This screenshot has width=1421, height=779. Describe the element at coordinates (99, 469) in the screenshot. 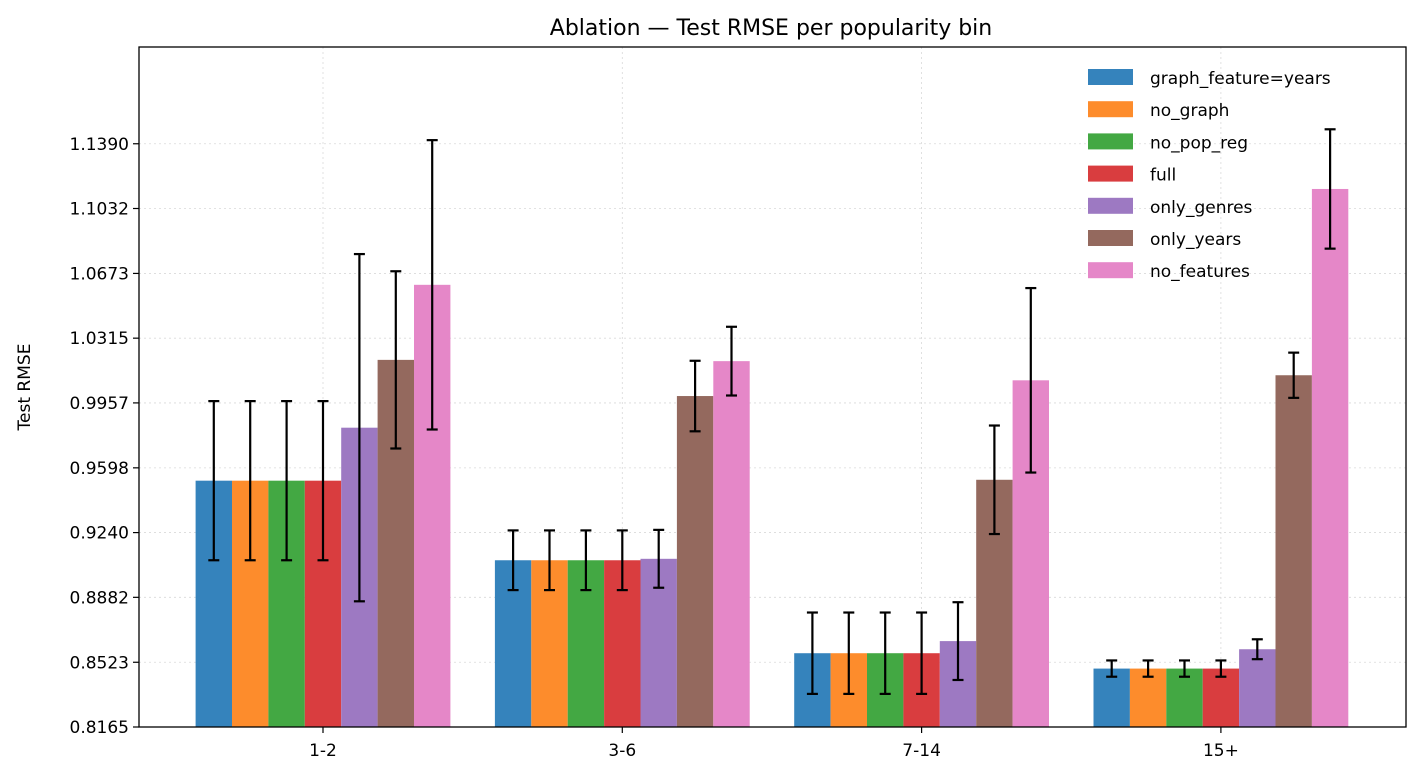

I see `y-tick-label: 0.9598` at that location.